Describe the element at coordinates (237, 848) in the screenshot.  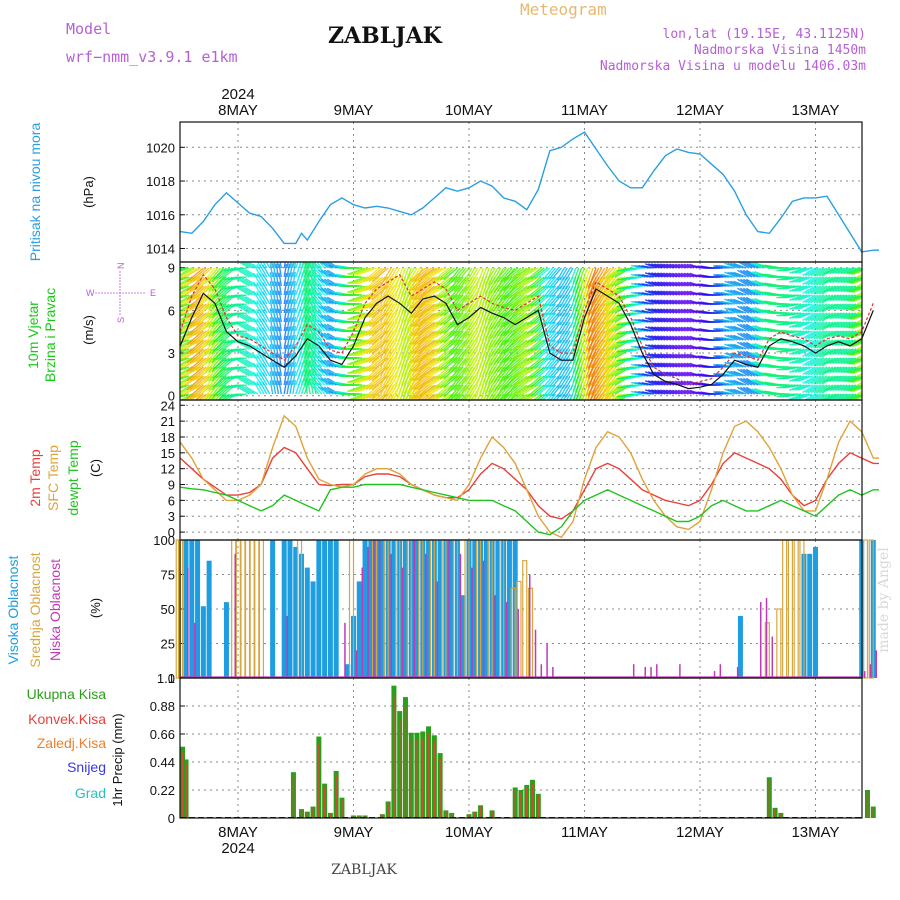
I see `year-bottom: 2024` at that location.